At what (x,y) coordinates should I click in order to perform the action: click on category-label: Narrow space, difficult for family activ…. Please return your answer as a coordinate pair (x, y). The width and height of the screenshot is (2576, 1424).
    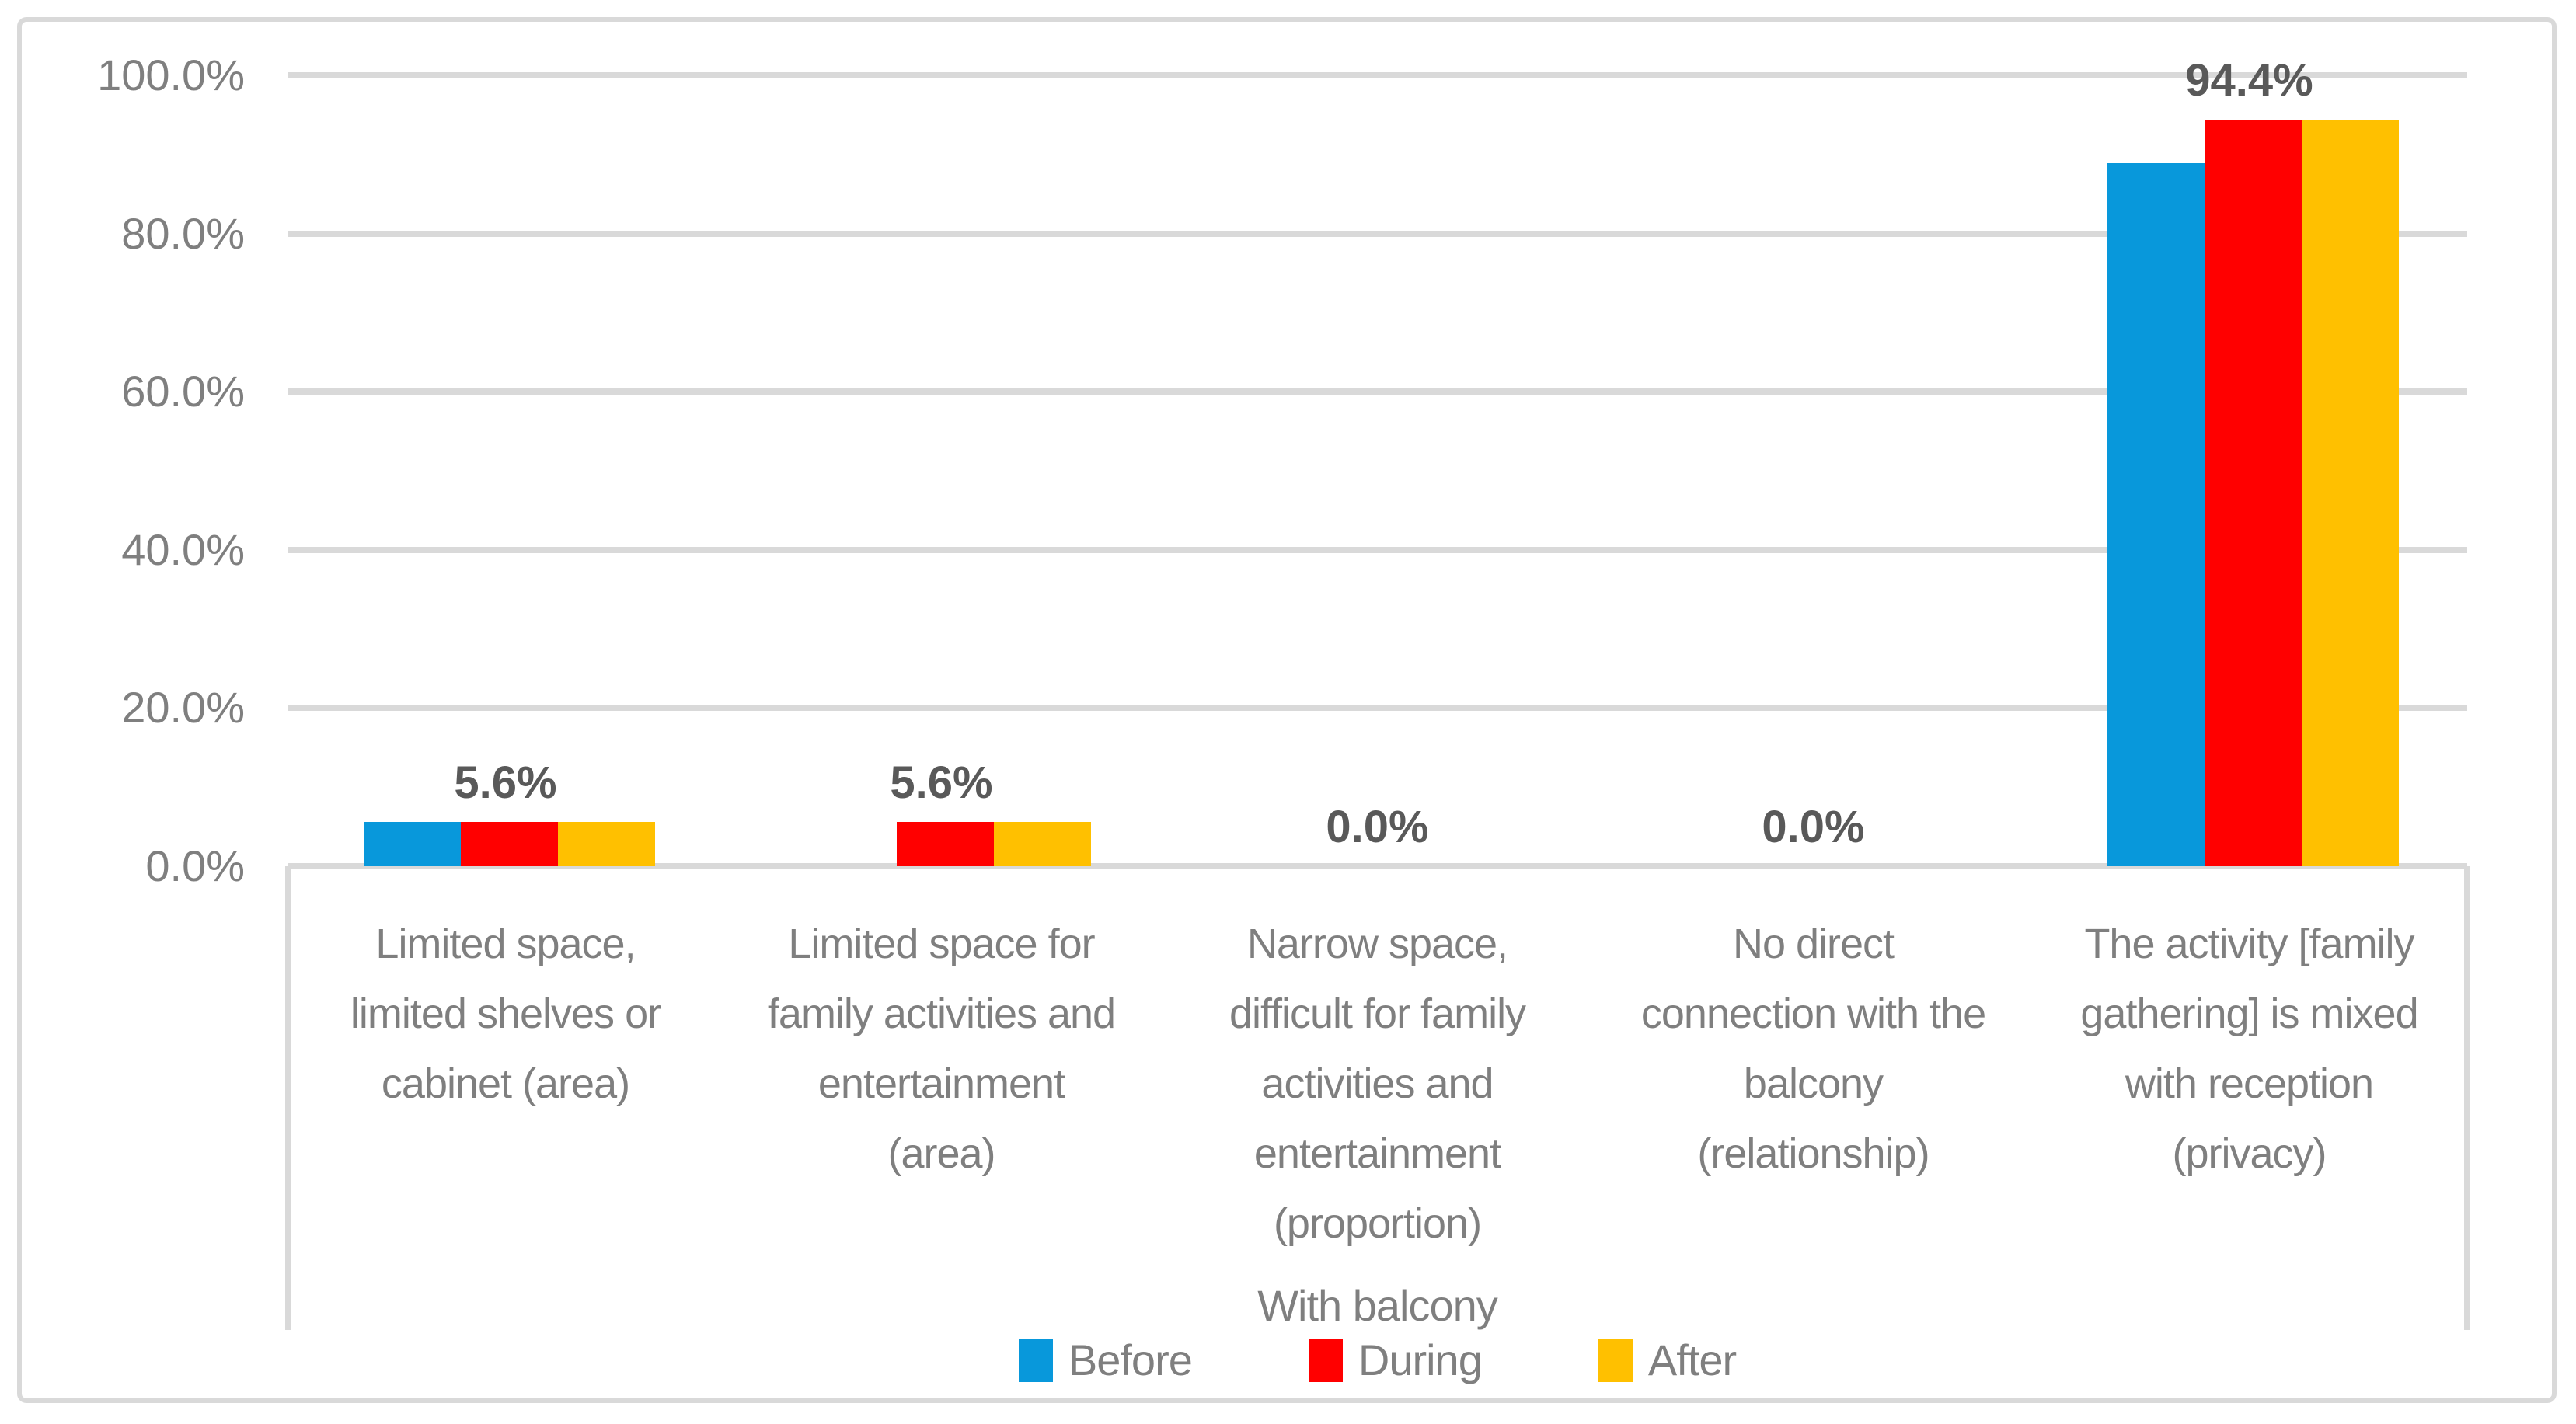
    Looking at the image, I should click on (1377, 1084).